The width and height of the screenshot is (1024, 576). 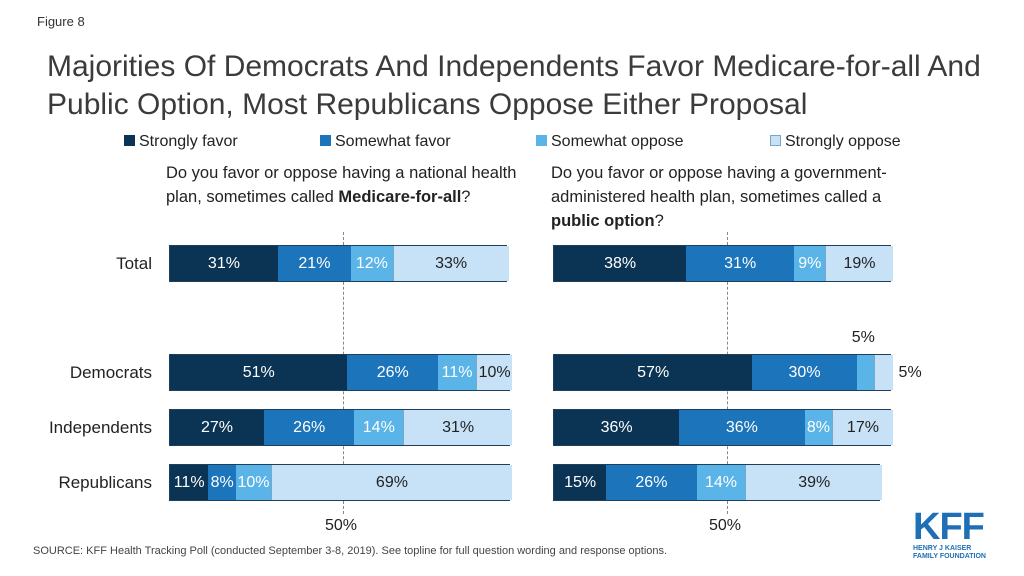 I want to click on stacked-bar: 38% 31% 9% 19%, so click(x=723, y=263).